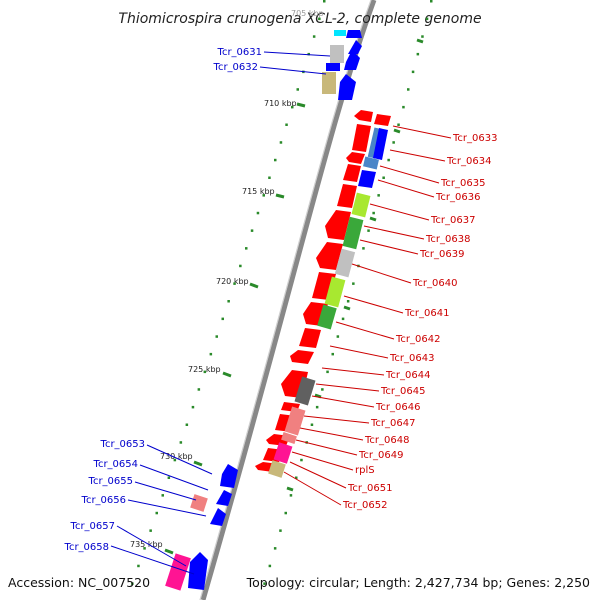 The width and height of the screenshot is (600, 600). Describe the element at coordinates (103, 500) in the screenshot. I see `gene-label-left: Tcr_0656` at that location.